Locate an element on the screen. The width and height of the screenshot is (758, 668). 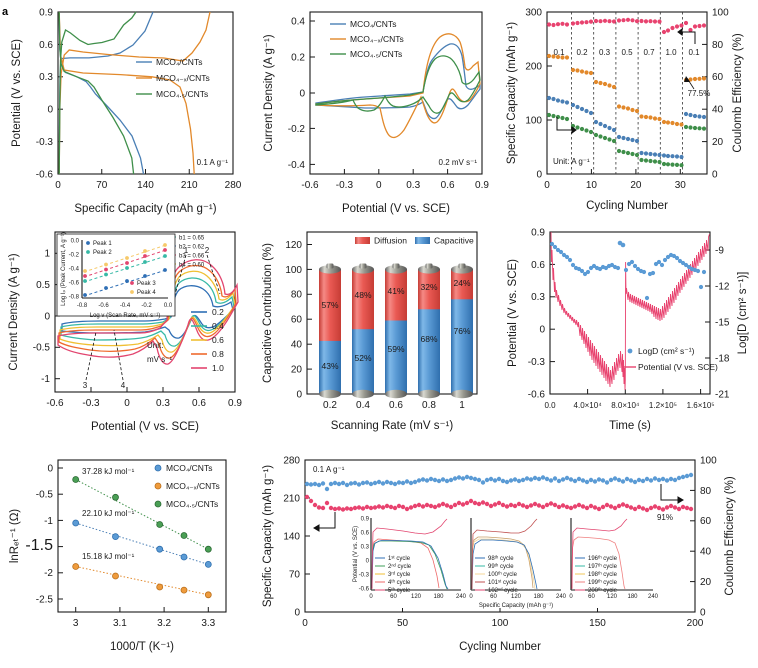
ytick-label: 0.2 is located at coordinates (298, 57).